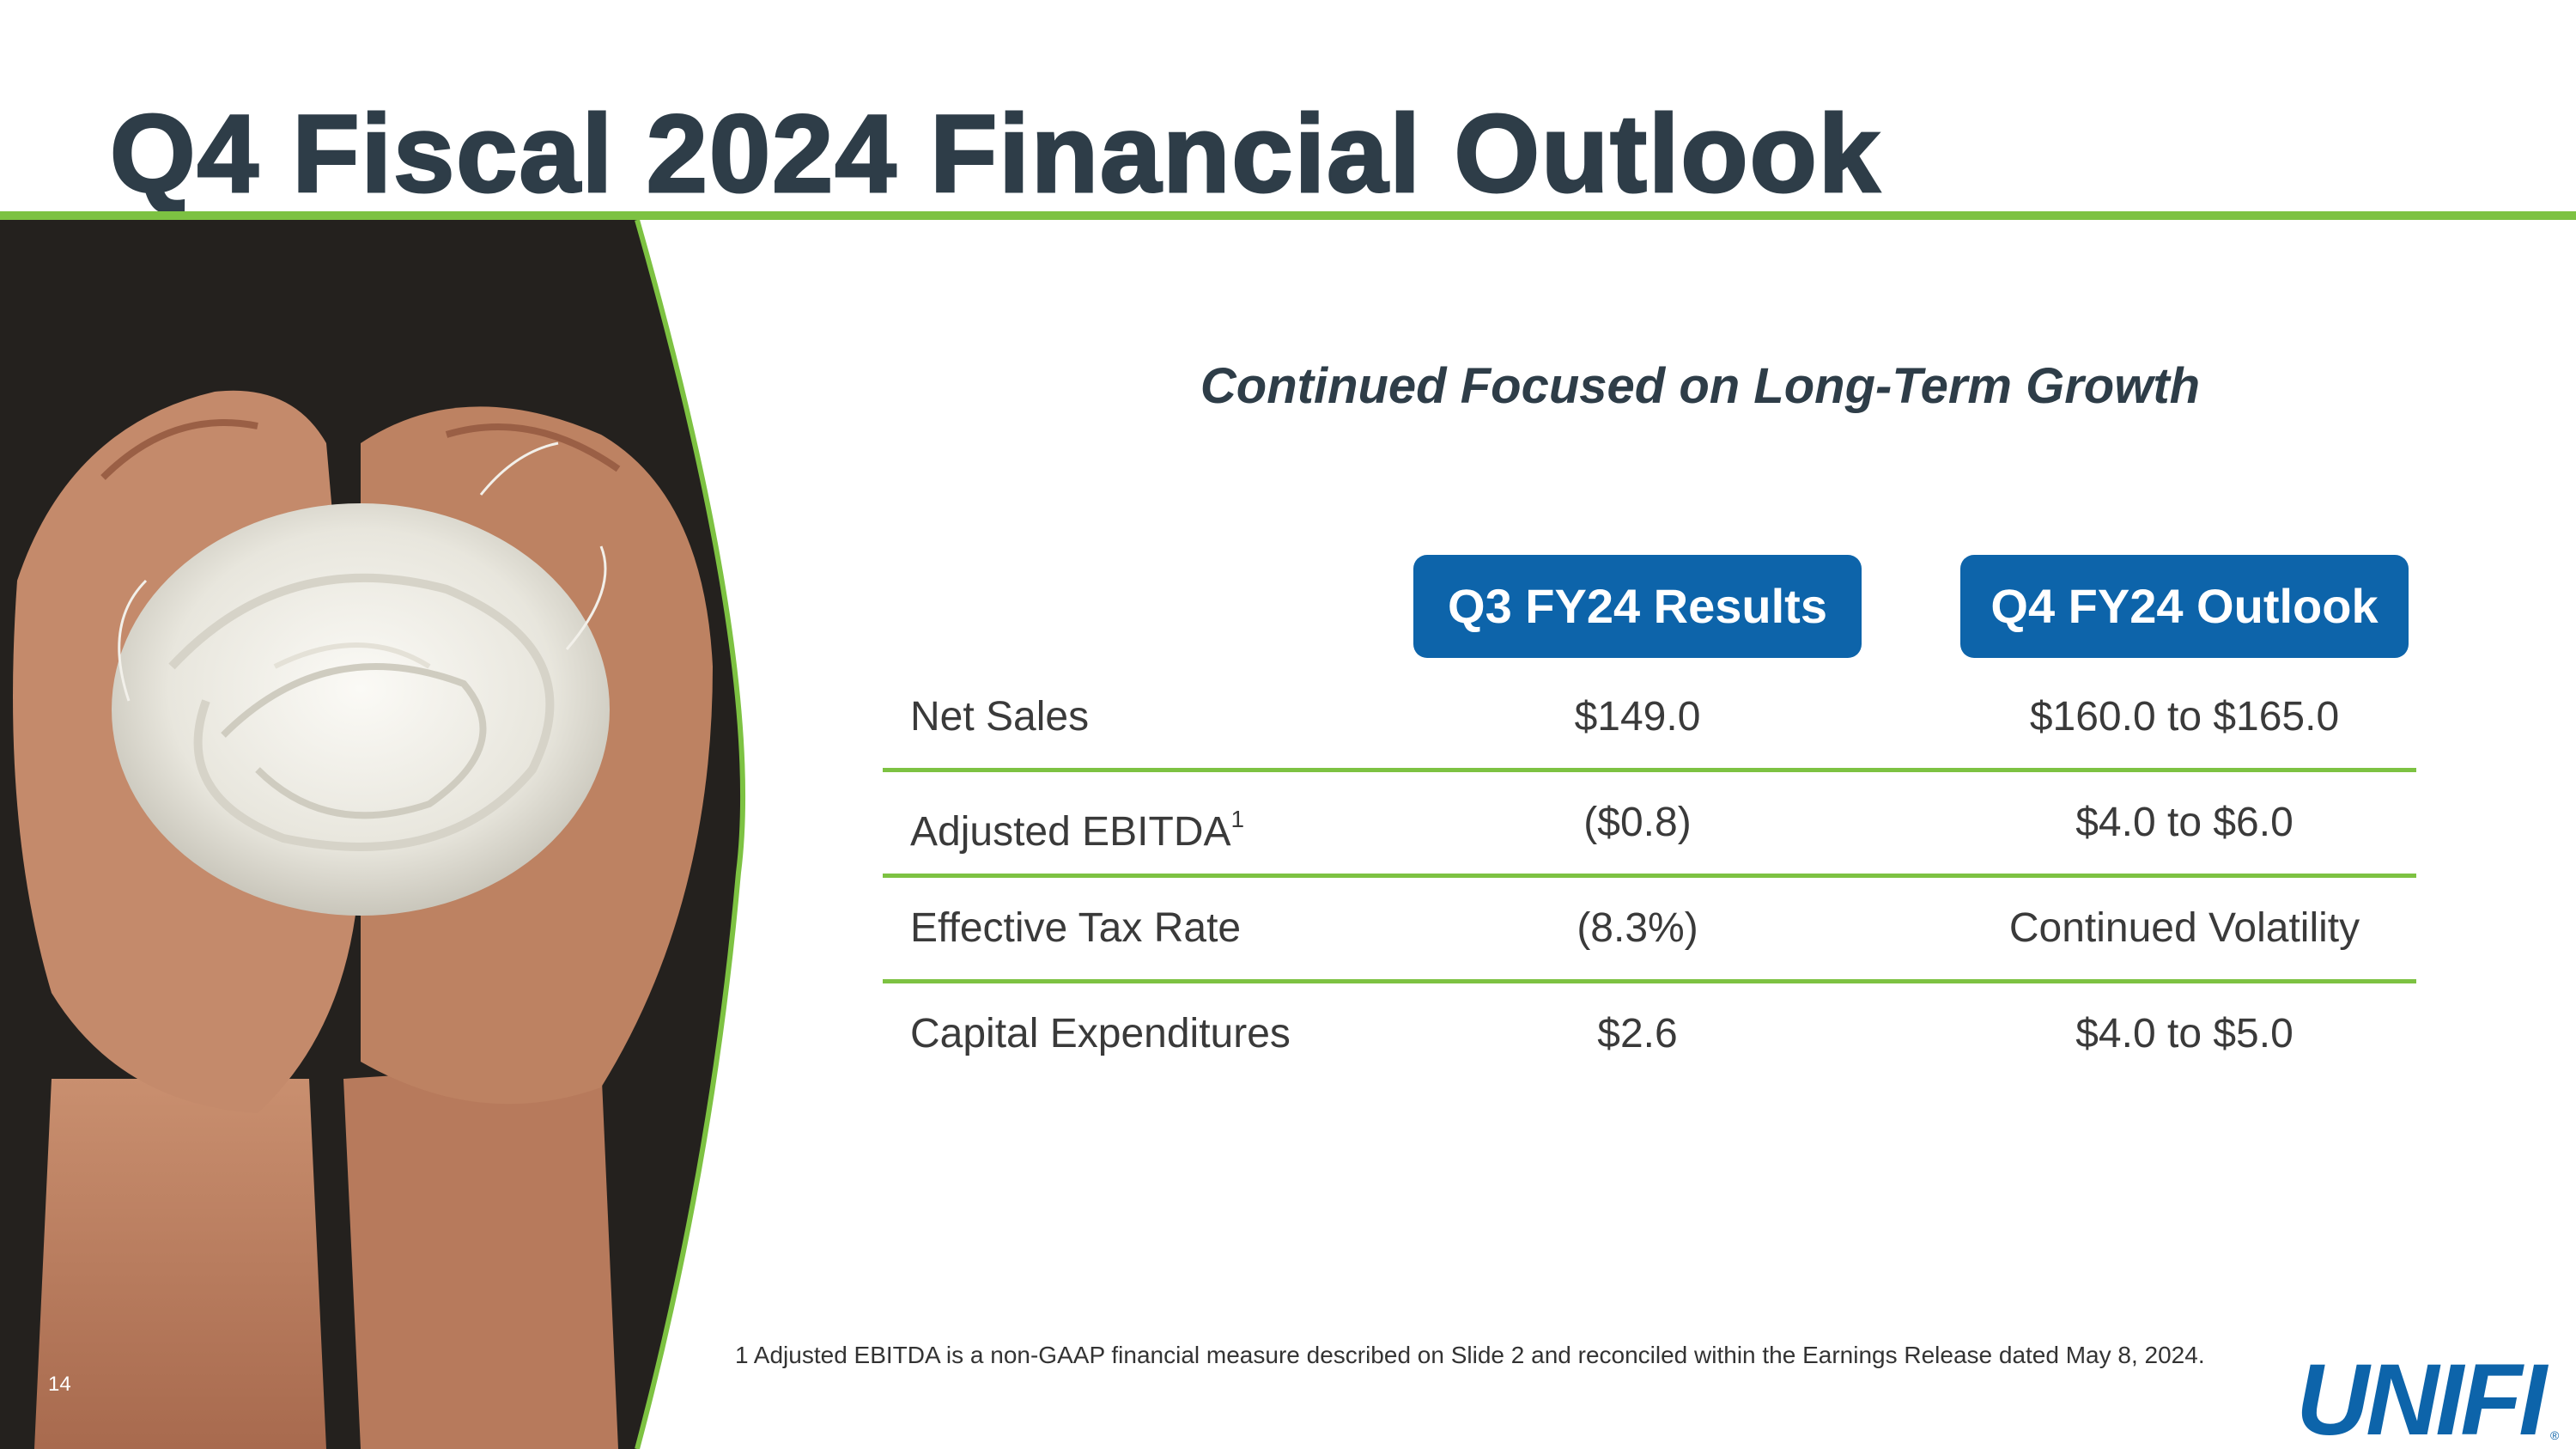  I want to click on logo-wordmark: UNIFI, so click(2422, 1401).